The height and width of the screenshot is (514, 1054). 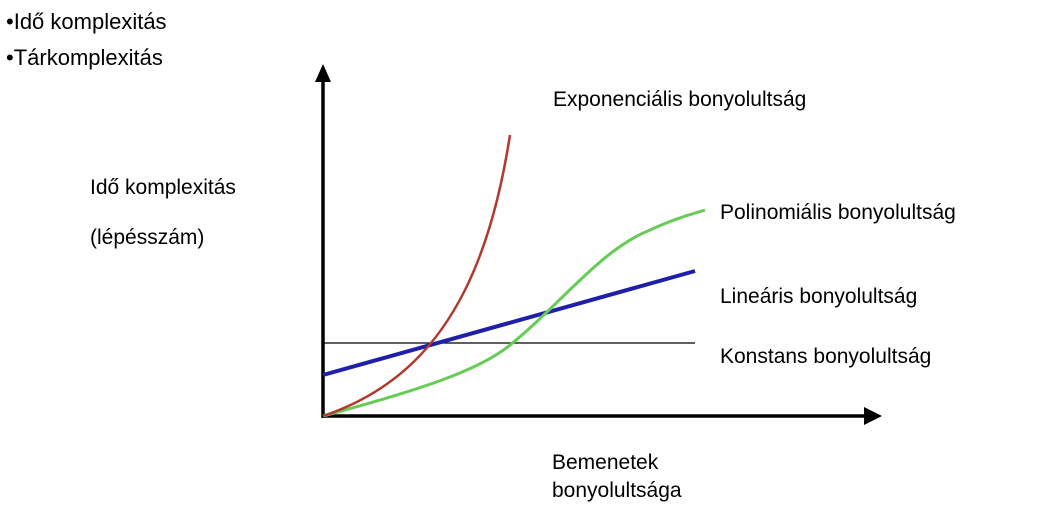 I want to click on exponential-curve, so click(x=417, y=276).